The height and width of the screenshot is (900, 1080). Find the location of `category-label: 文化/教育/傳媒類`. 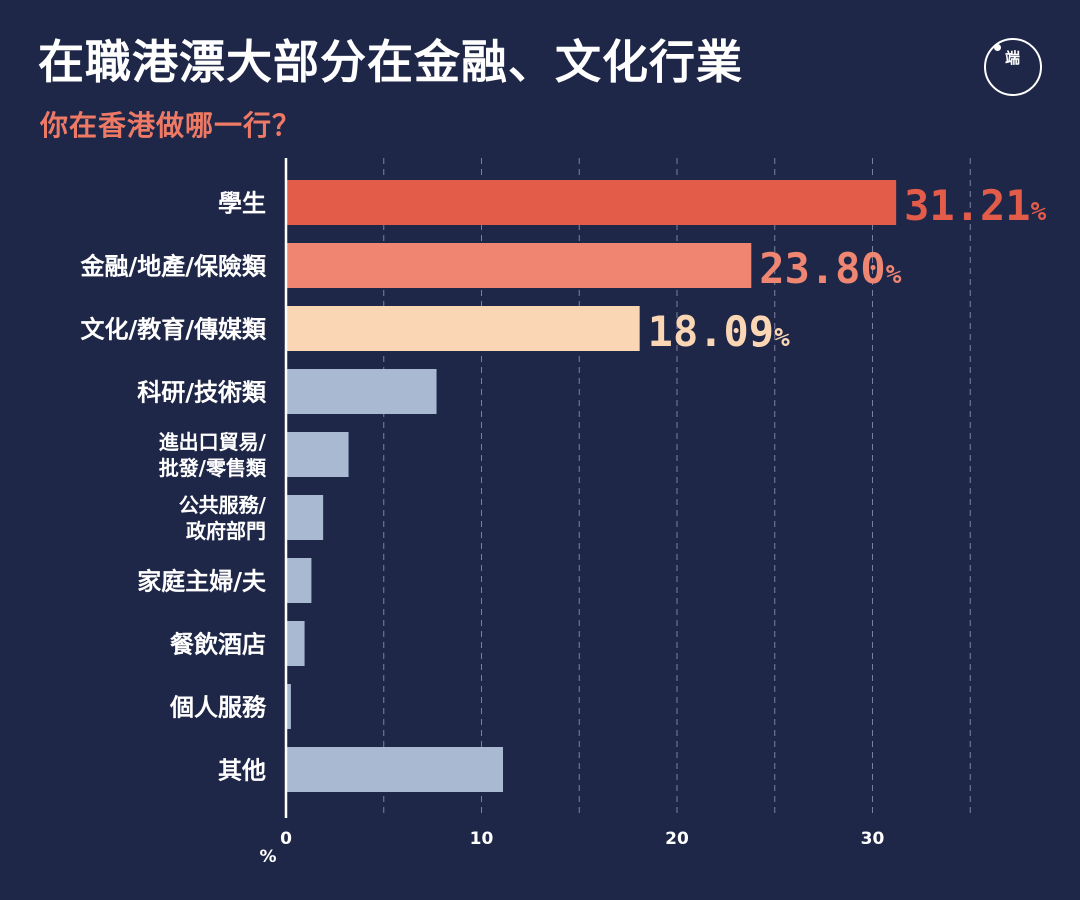

category-label: 文化/教育/傳媒類 is located at coordinates (173, 330).